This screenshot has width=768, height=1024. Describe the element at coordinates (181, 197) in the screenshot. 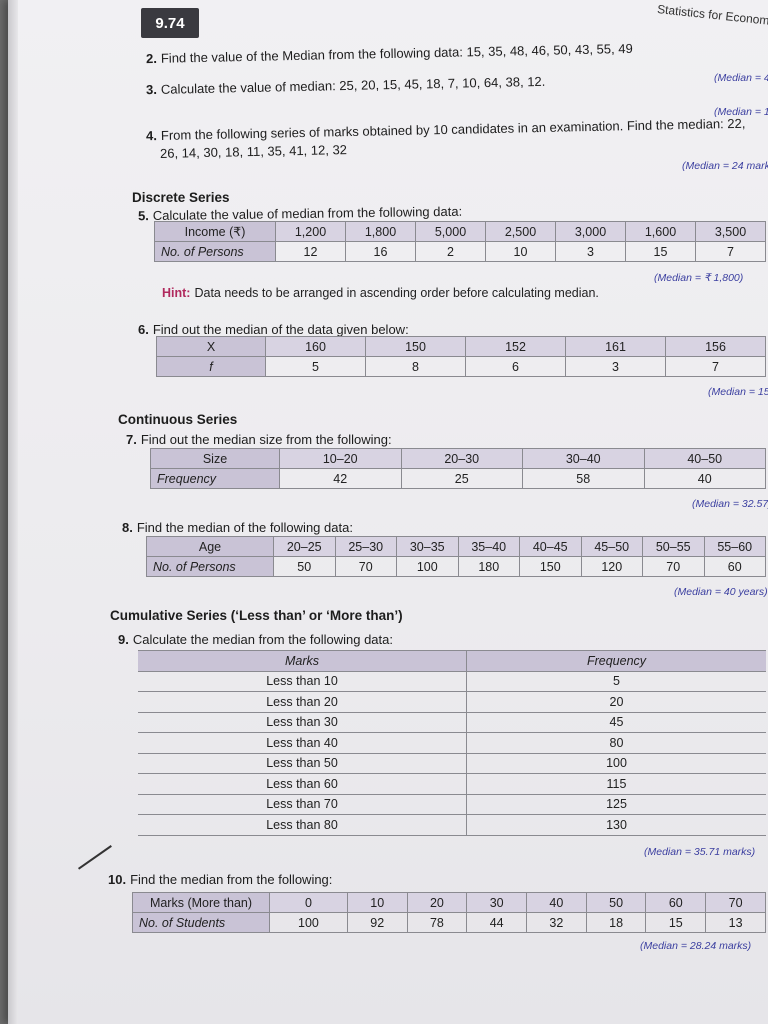

I see `section-discrete-series: Discrete Series` at that location.